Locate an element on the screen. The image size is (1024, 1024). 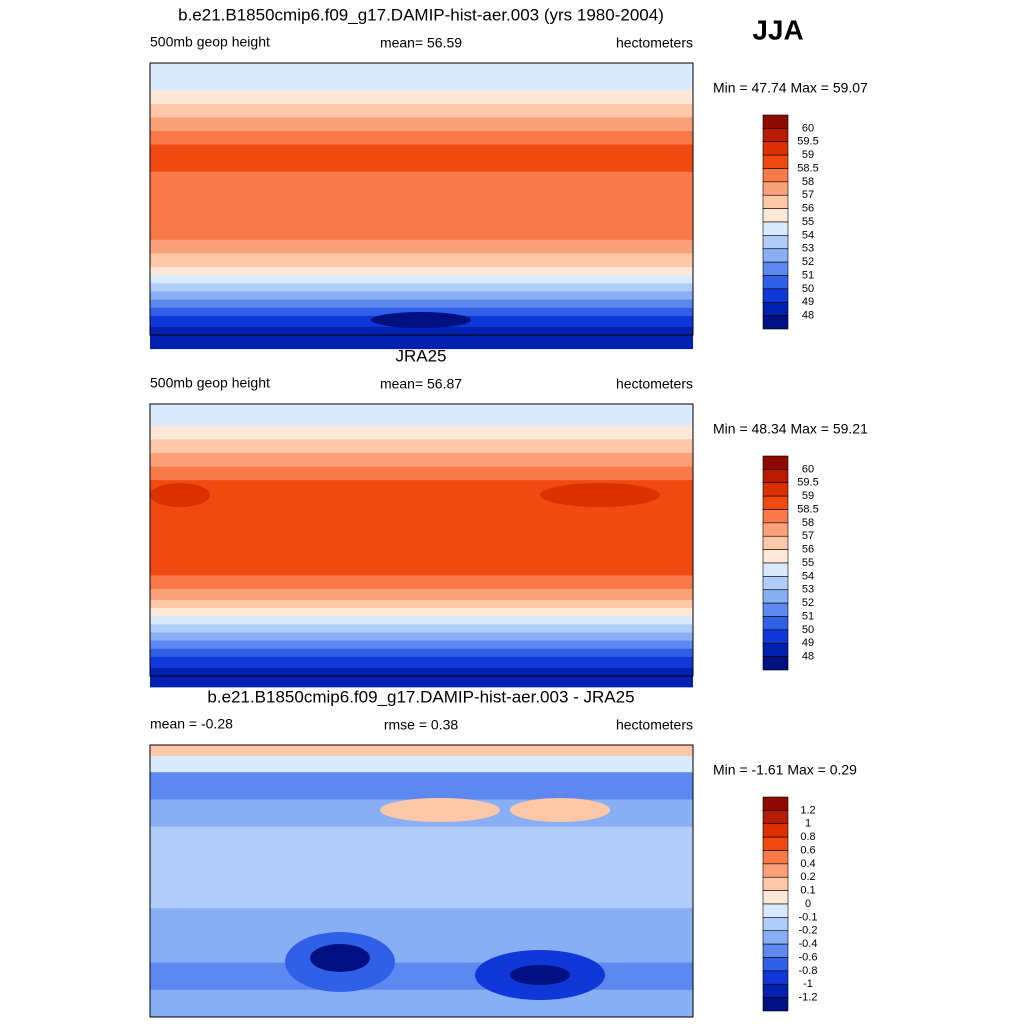
colorbar-label: -0.1 is located at coordinates (808, 917).